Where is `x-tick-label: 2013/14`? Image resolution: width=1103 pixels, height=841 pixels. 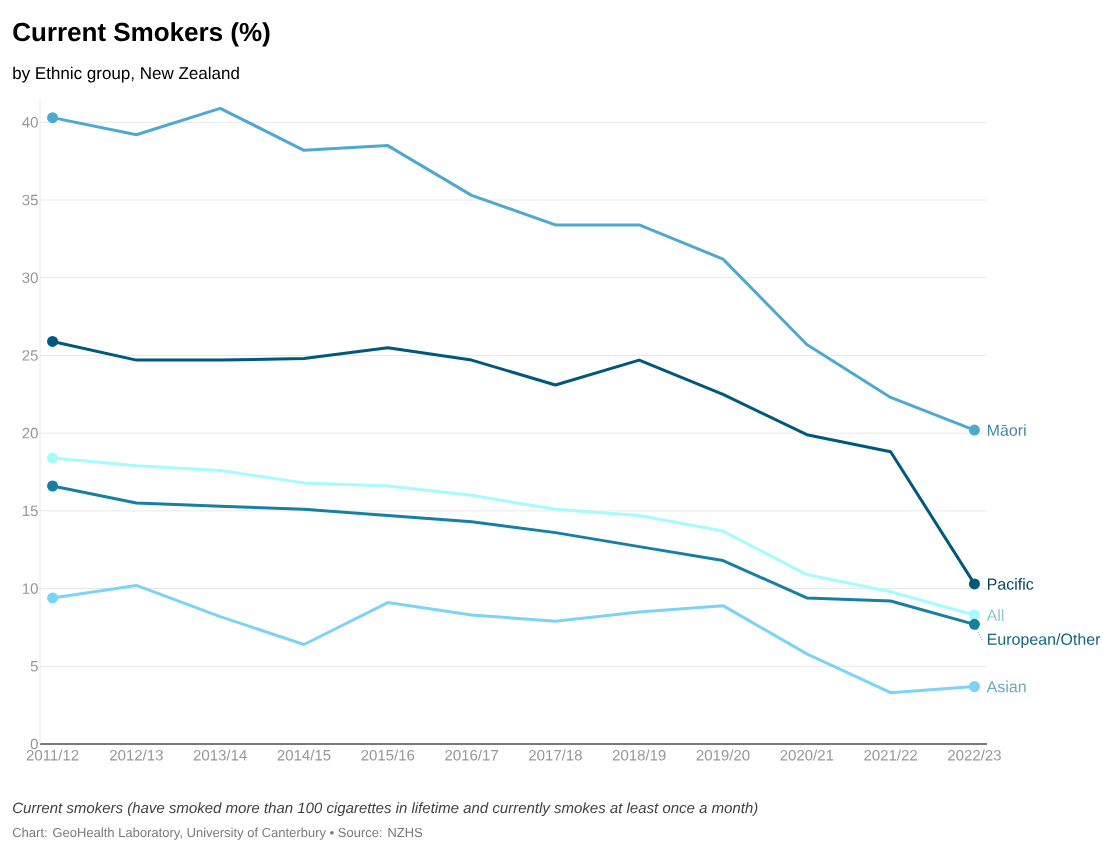 x-tick-label: 2013/14 is located at coordinates (220, 755).